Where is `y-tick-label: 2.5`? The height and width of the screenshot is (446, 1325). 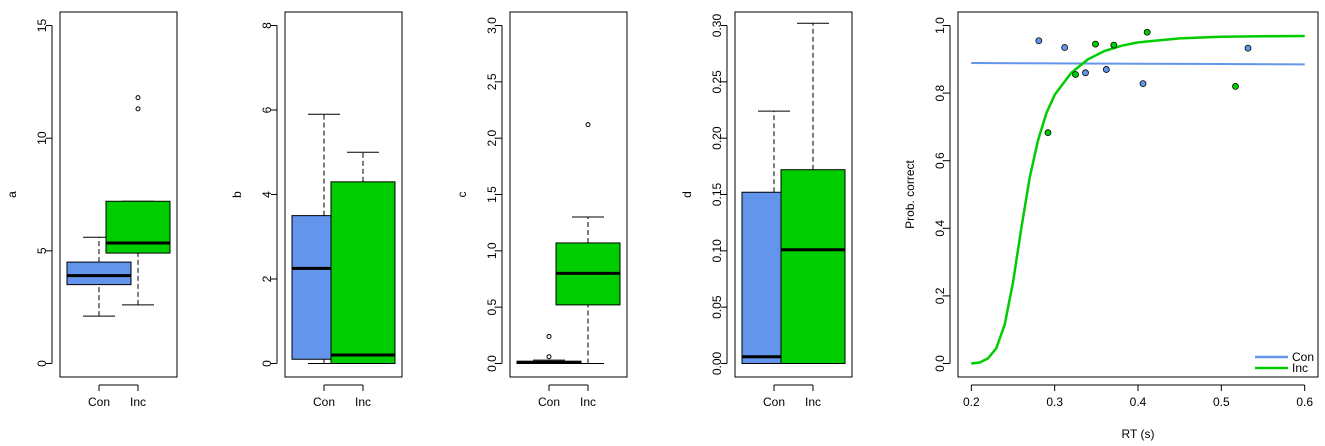
y-tick-label: 2.5 is located at coordinates (492, 81).